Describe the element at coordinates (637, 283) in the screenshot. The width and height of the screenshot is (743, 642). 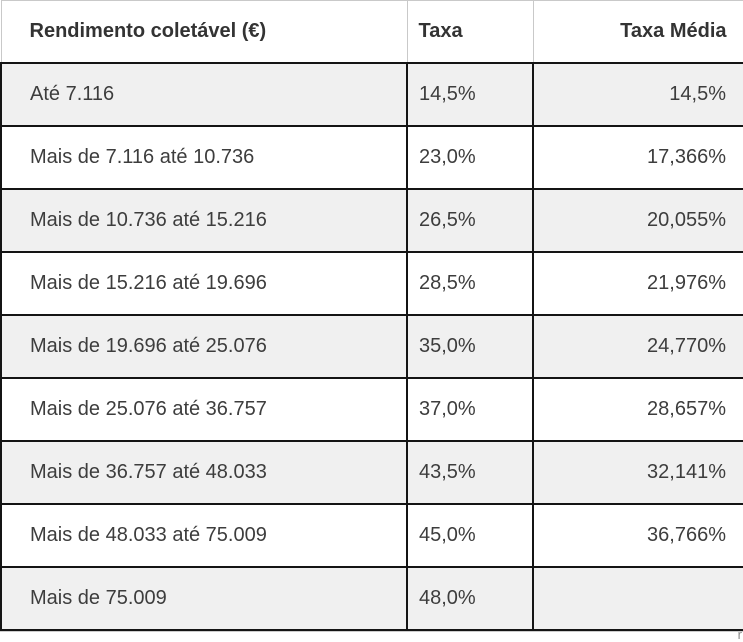
I see `cell-taxa-media: 21,976%` at that location.